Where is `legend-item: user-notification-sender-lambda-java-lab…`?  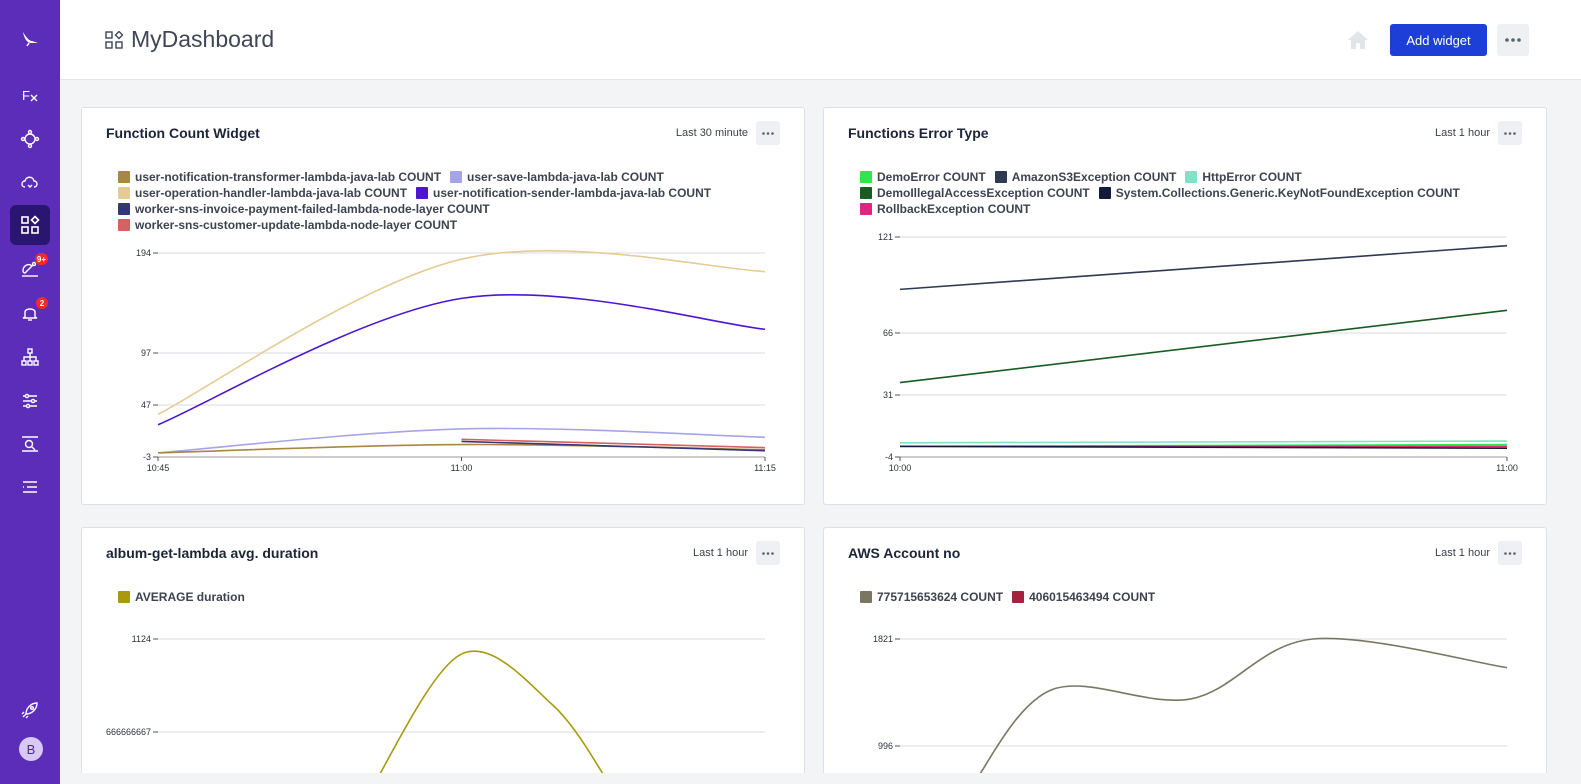 legend-item: user-notification-sender-lambda-java-lab… is located at coordinates (563, 193).